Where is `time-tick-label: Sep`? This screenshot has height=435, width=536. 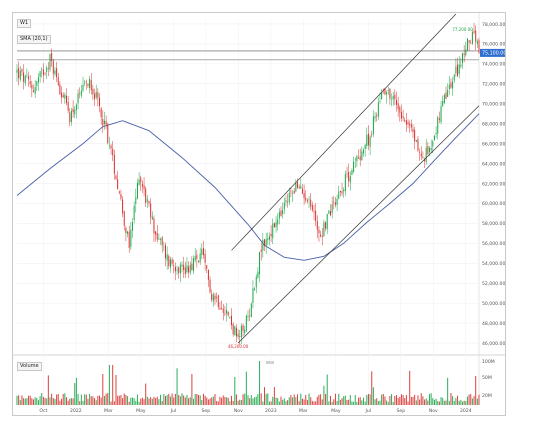 time-tick-label: Sep is located at coordinates (400, 411).